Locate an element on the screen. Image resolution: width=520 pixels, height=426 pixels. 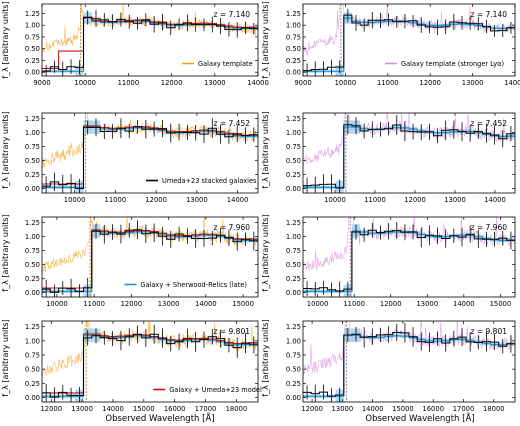
redshift-label: z = 7.960 is located at coordinates (489, 227).